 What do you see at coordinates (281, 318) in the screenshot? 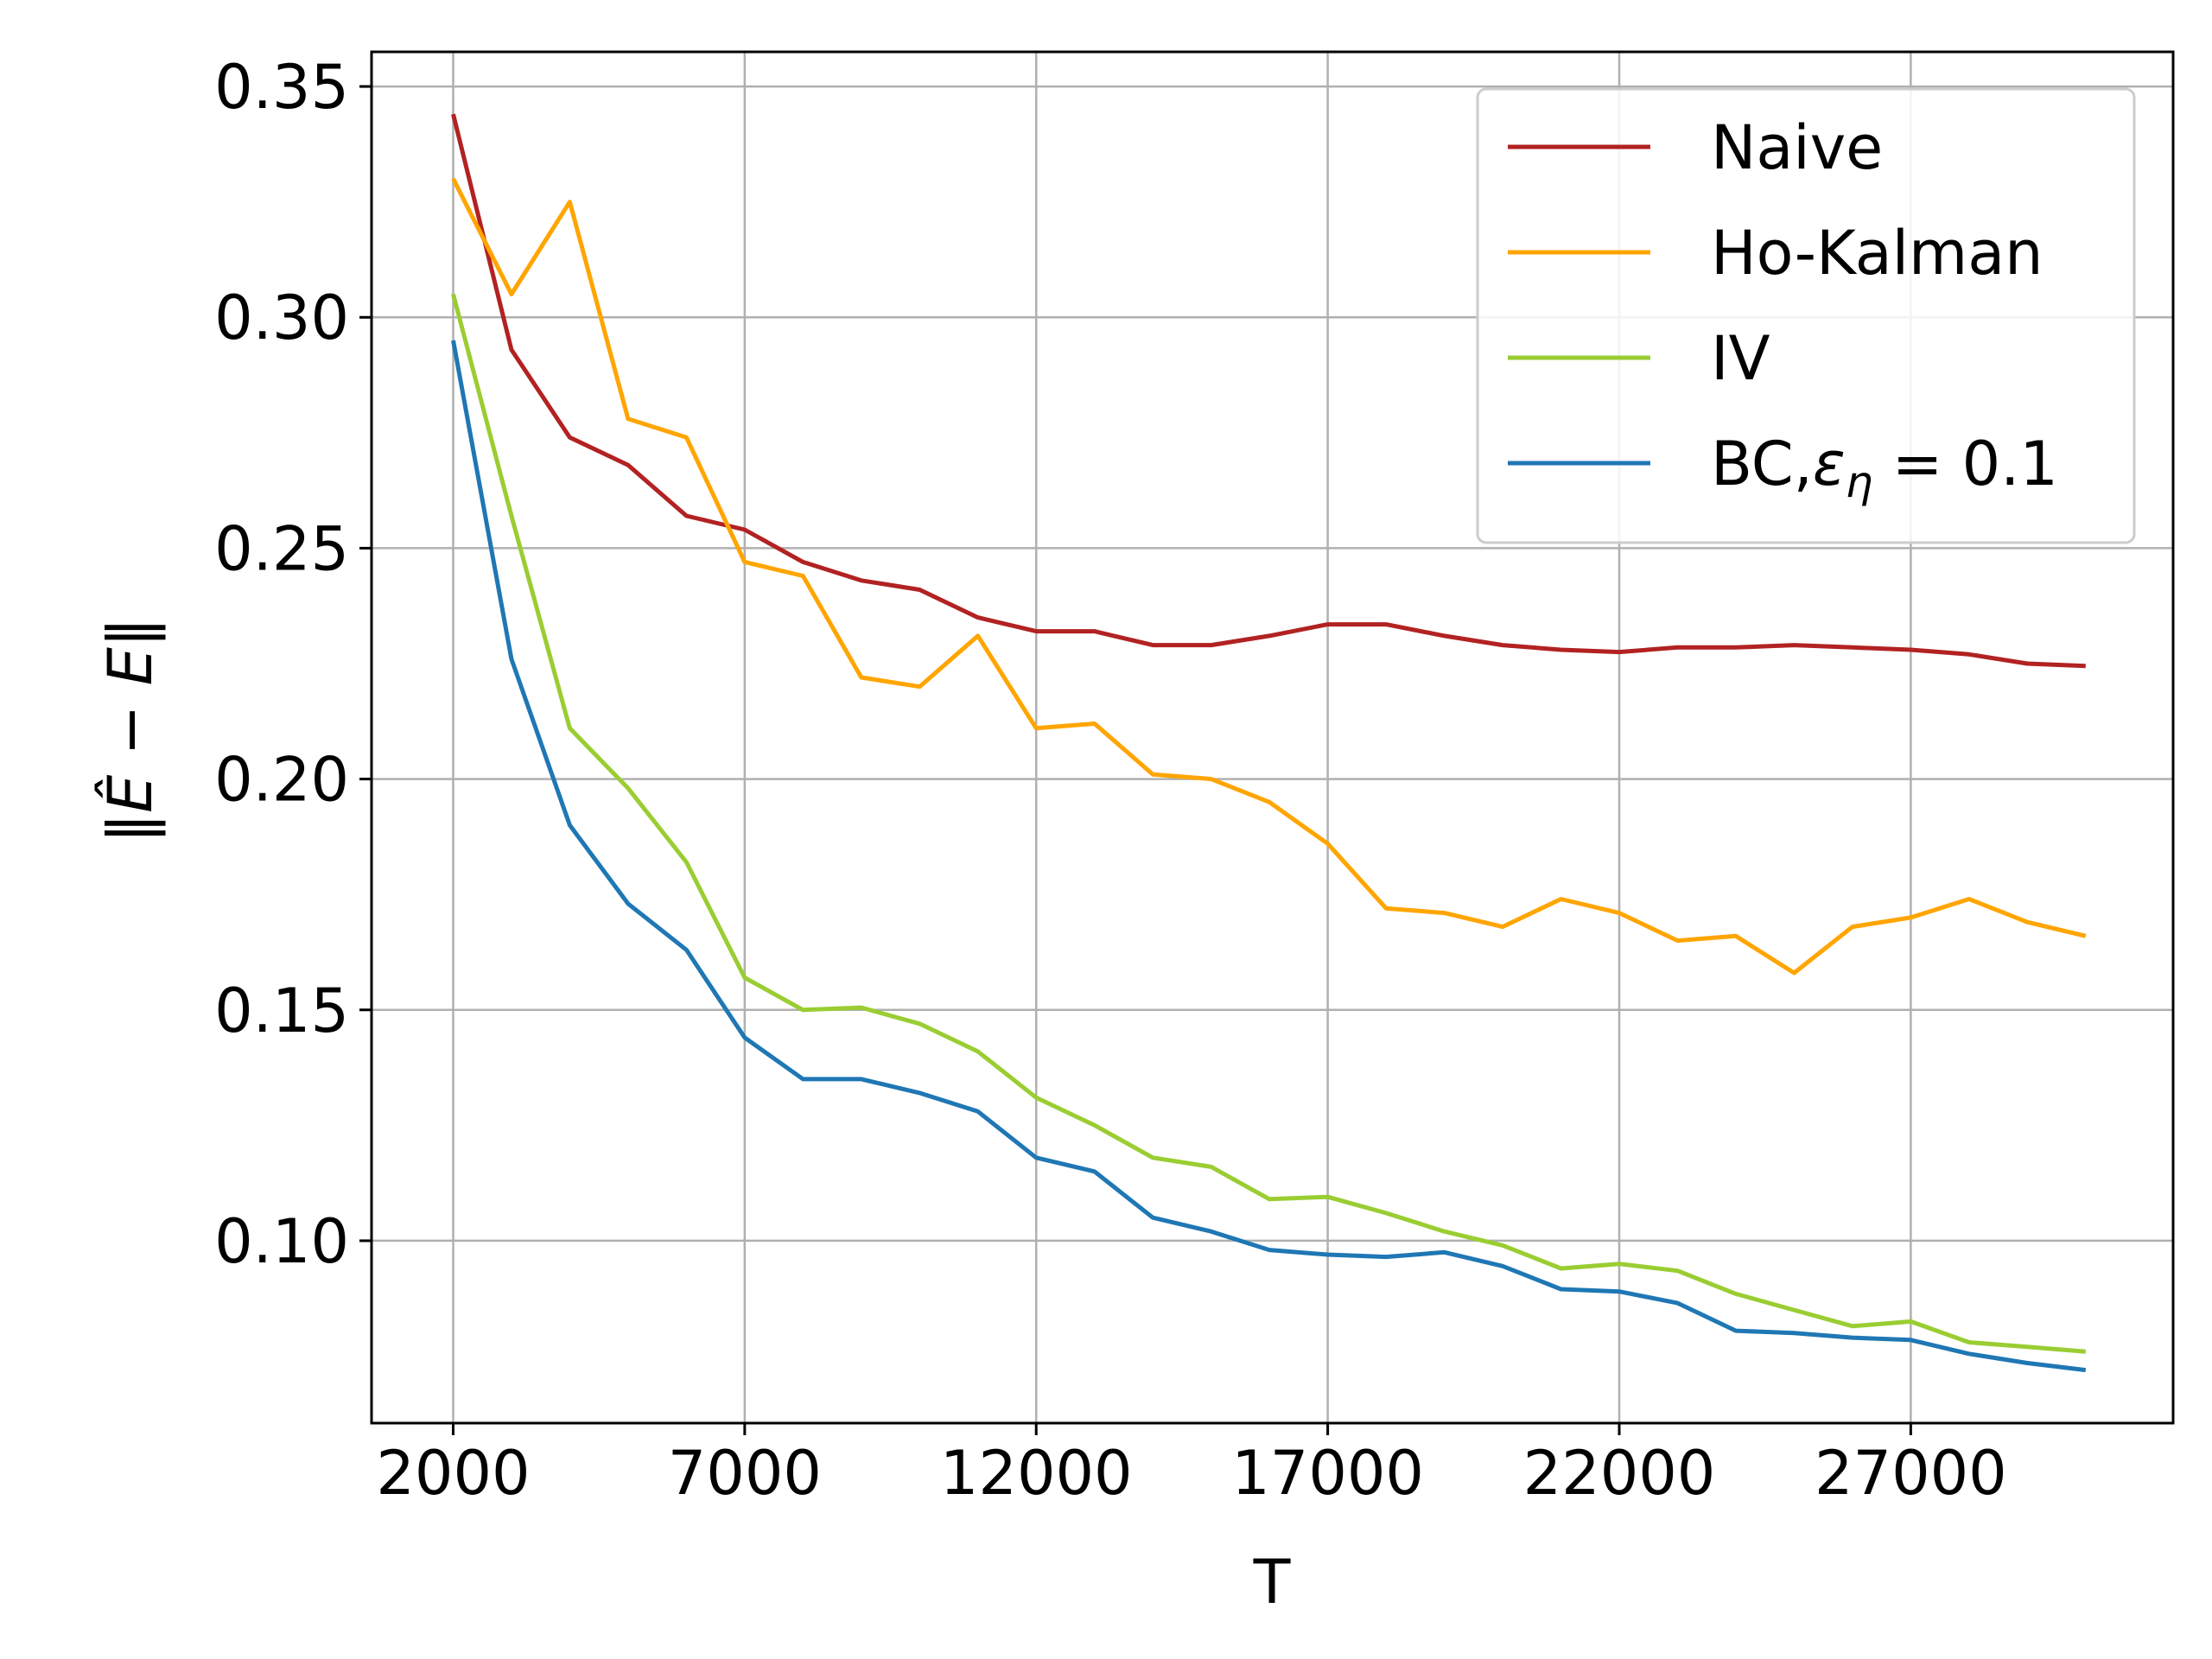
I see `y-tick-label: 0.30` at bounding box center [281, 318].